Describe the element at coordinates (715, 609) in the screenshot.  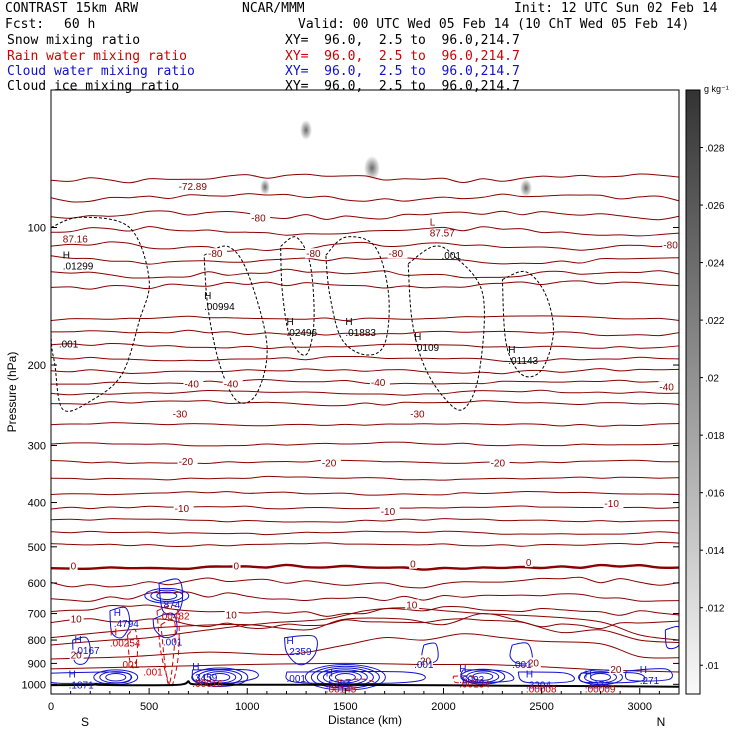
I see `colorbar-tick-label: .012` at that location.